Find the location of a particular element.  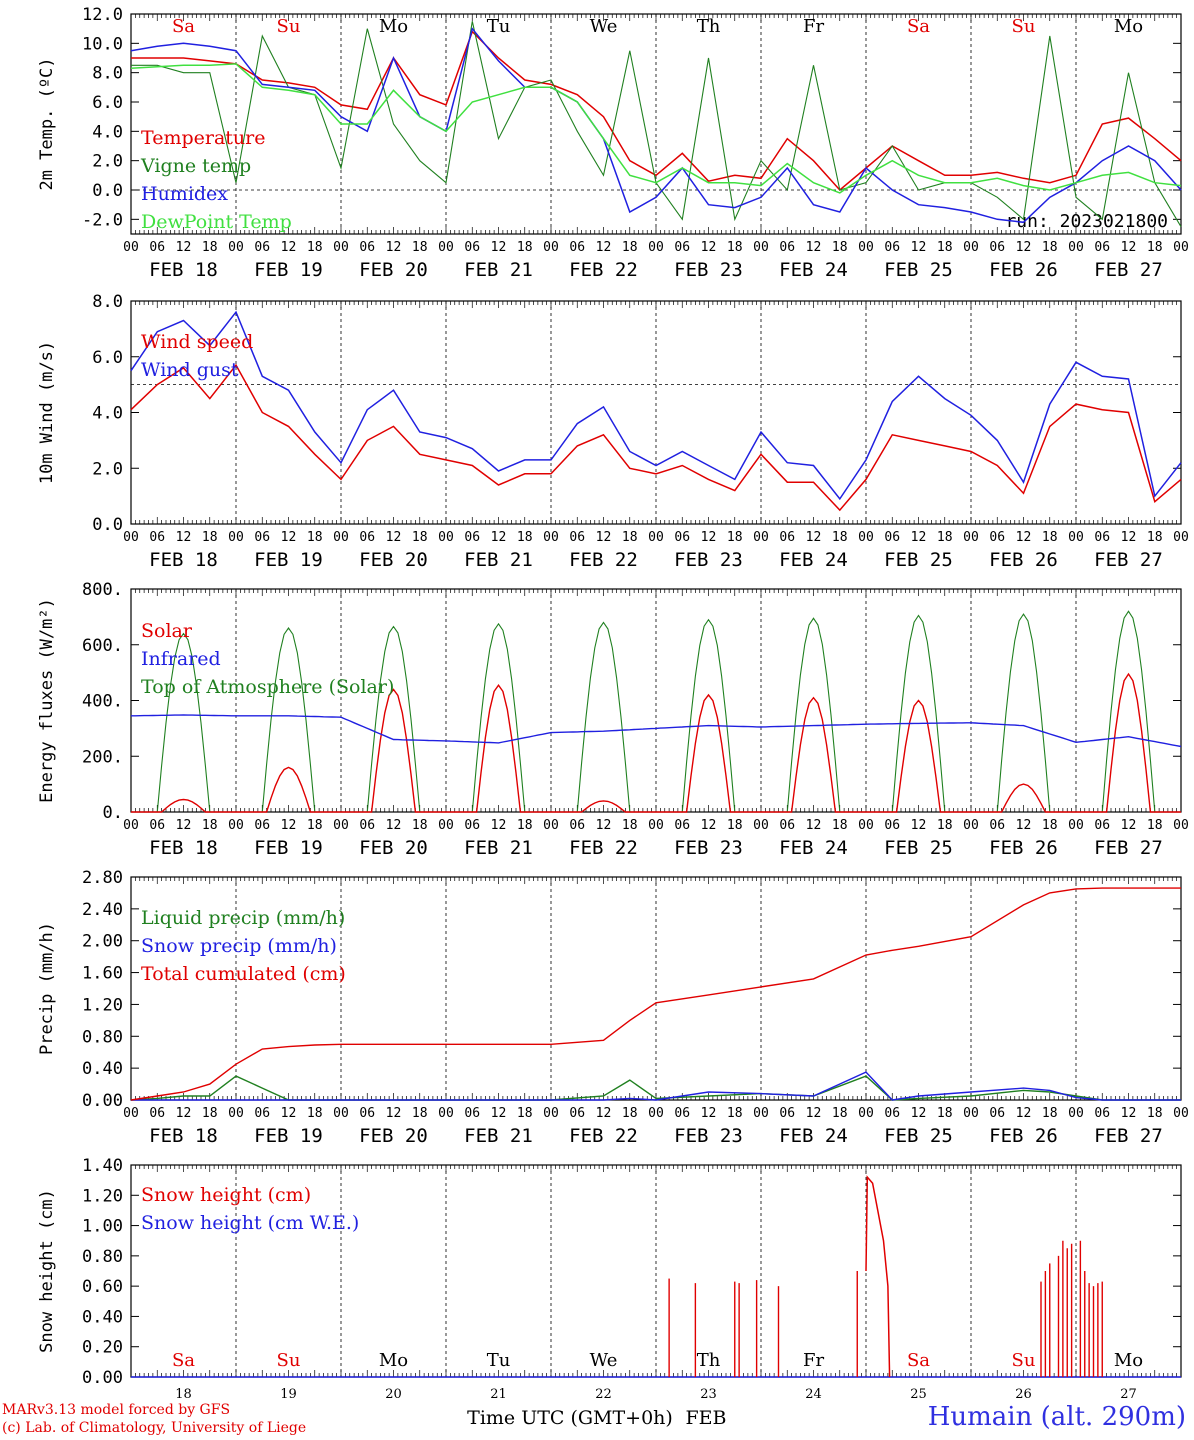

y-tick-label: 12.0 is located at coordinates (102, 15).